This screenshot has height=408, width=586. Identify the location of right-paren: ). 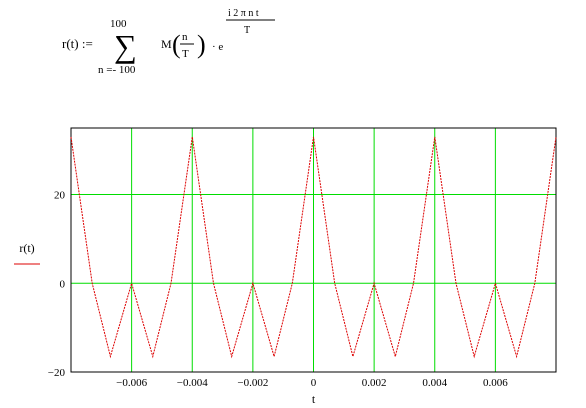
(201, 44).